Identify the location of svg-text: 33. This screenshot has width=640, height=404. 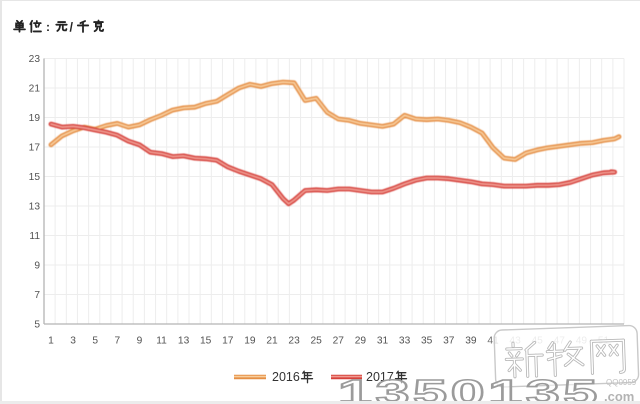
(405, 341).